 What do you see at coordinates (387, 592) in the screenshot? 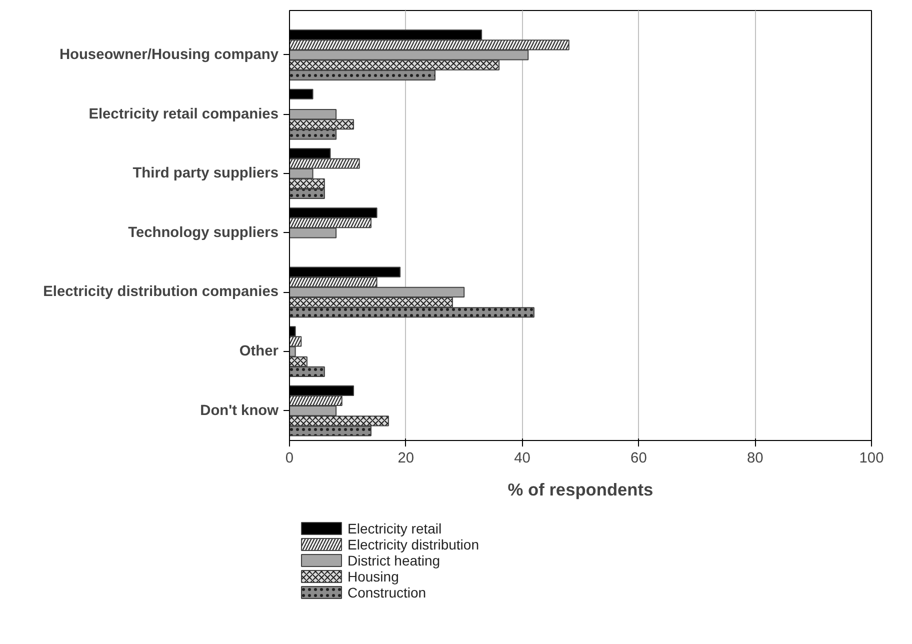
I see `legend-label: Construction` at bounding box center [387, 592].